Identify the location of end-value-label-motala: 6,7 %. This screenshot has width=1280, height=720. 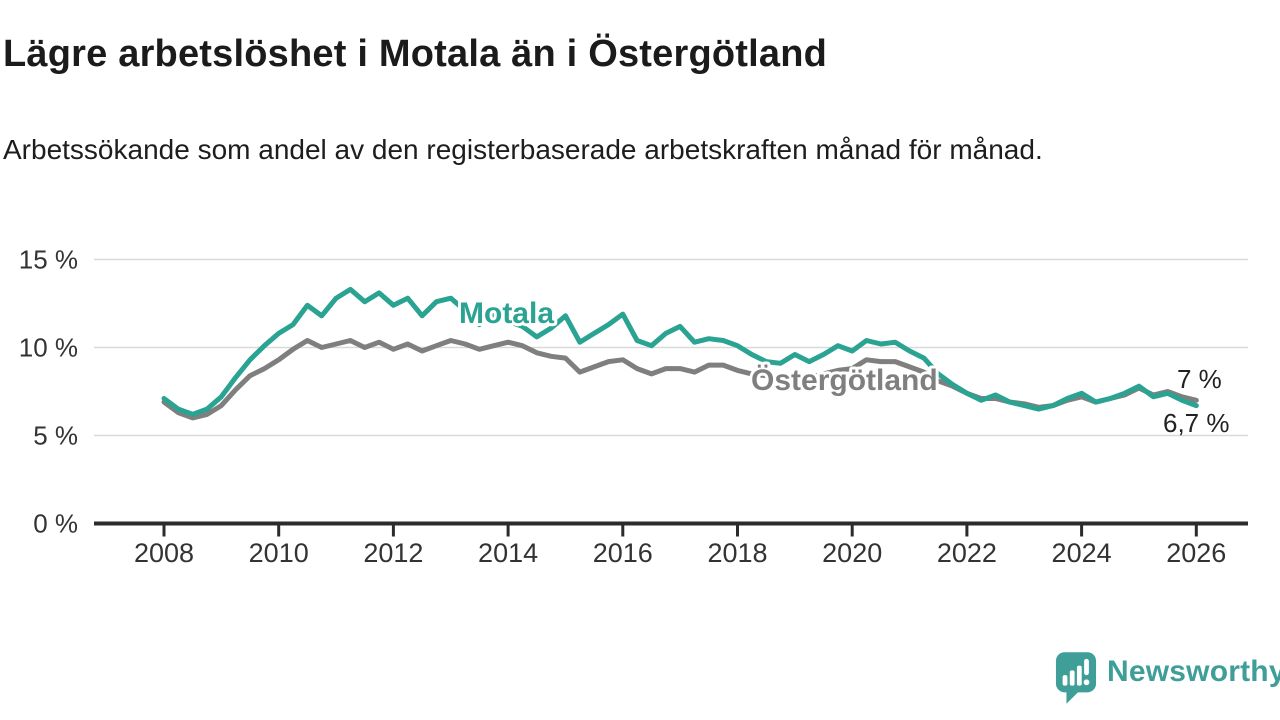
(1196, 423).